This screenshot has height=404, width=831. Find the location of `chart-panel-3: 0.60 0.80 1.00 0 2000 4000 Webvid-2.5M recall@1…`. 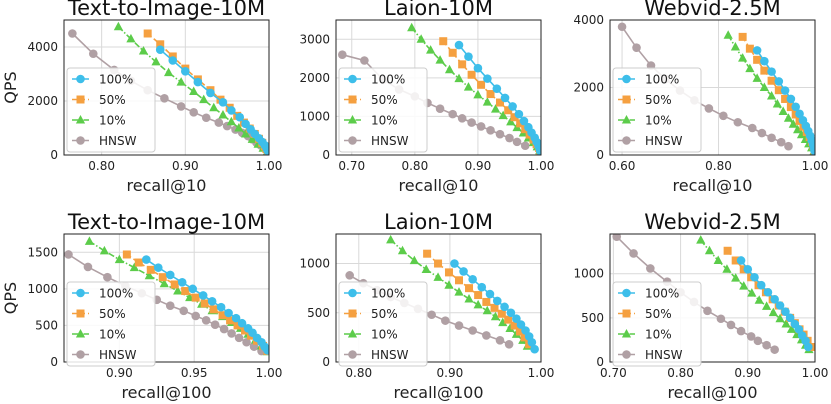

chart-panel-3: 0.60 0.80 1.00 0 2000 4000 Webvid-2.5M recall@1… is located at coordinates (700, 97).